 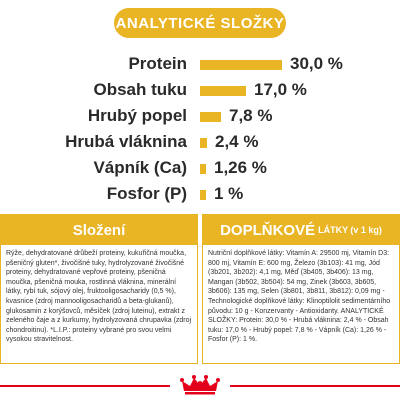 I want to click on analysis-label: Obsah tuku, so click(x=140, y=89).